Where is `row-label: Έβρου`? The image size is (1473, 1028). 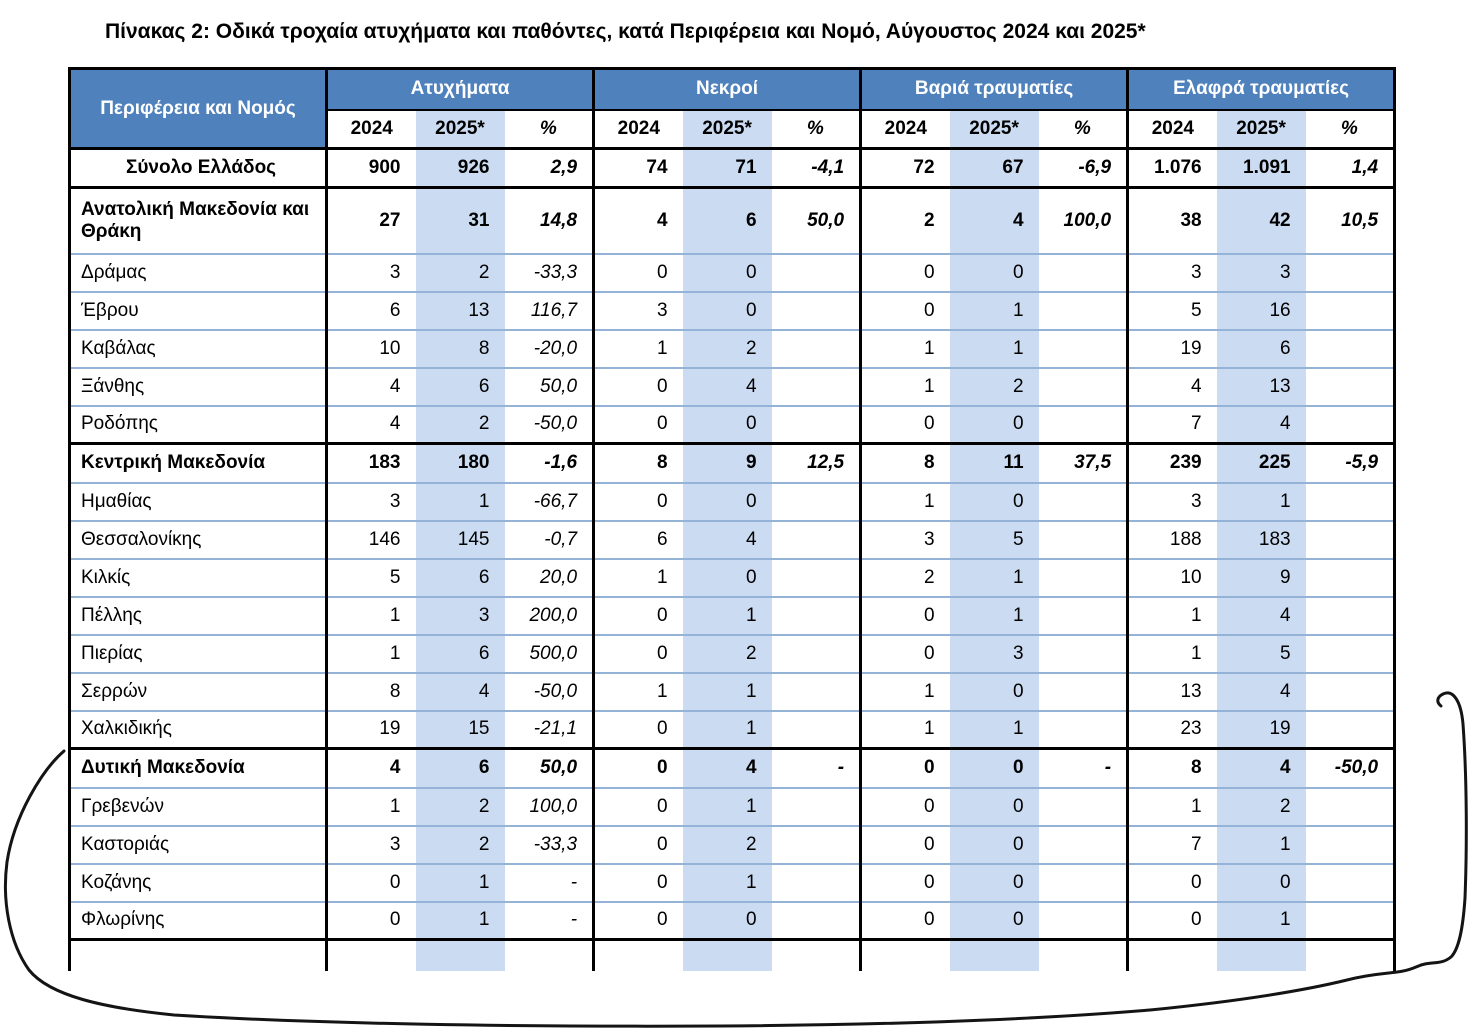 row-label: Έβρου is located at coordinates (198, 310).